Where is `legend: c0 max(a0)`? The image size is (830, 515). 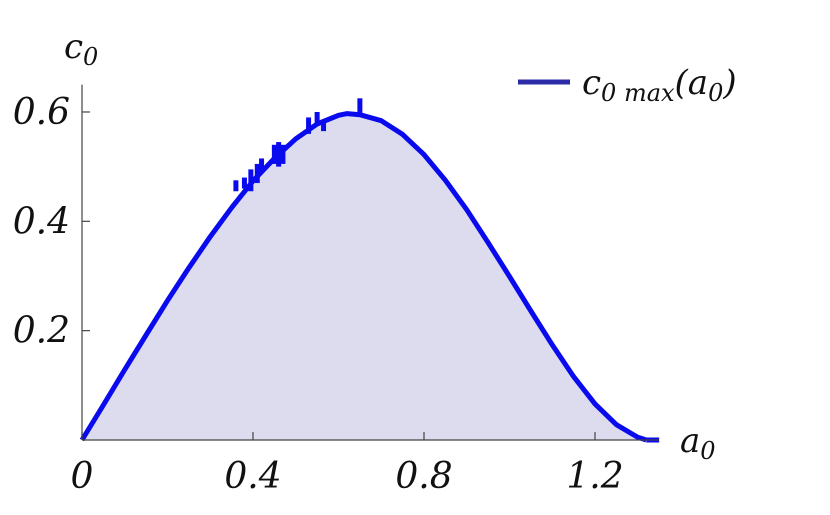
legend: c0 max(a0) is located at coordinates (627, 85).